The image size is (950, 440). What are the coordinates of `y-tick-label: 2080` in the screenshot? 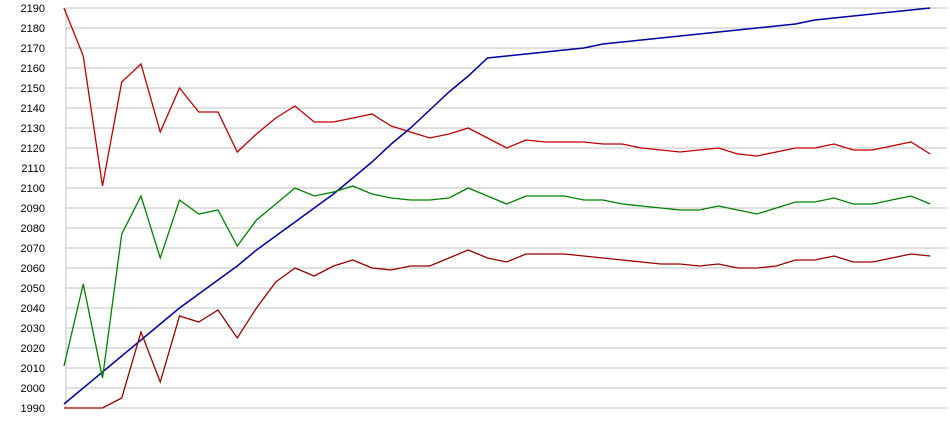 It's located at (33, 229).